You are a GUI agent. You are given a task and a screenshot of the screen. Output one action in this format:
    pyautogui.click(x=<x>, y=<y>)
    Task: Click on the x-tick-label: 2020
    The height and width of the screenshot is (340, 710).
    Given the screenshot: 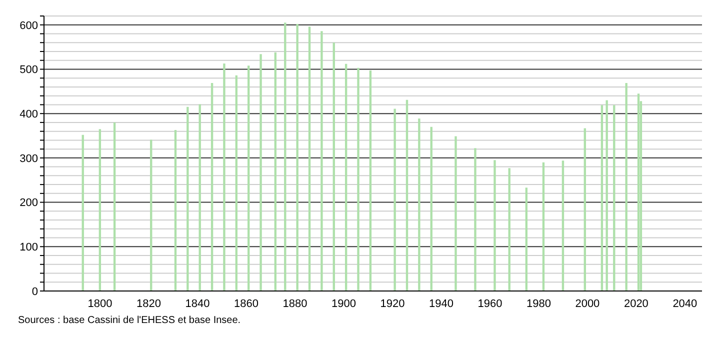 What is the action you would take?
    pyautogui.click(x=636, y=304)
    